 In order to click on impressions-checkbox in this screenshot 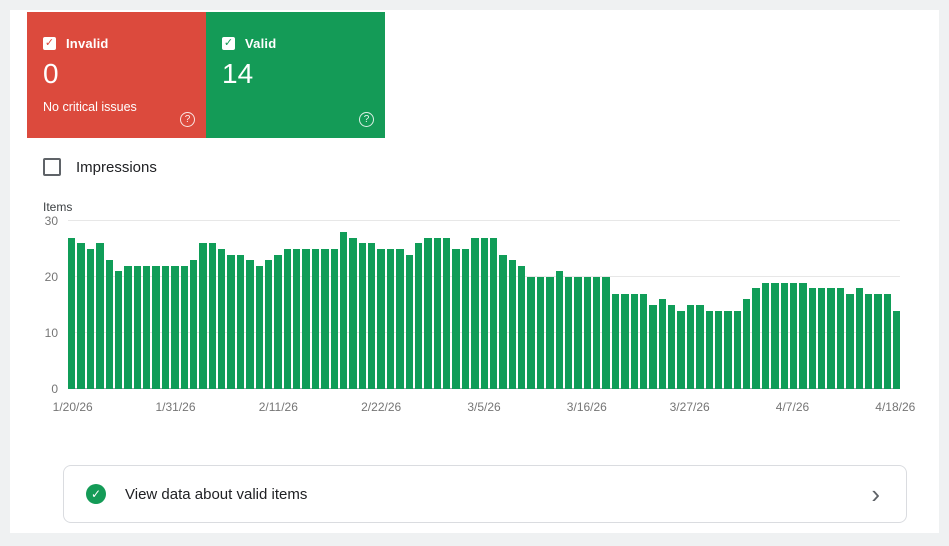, I will do `click(52, 167)`.